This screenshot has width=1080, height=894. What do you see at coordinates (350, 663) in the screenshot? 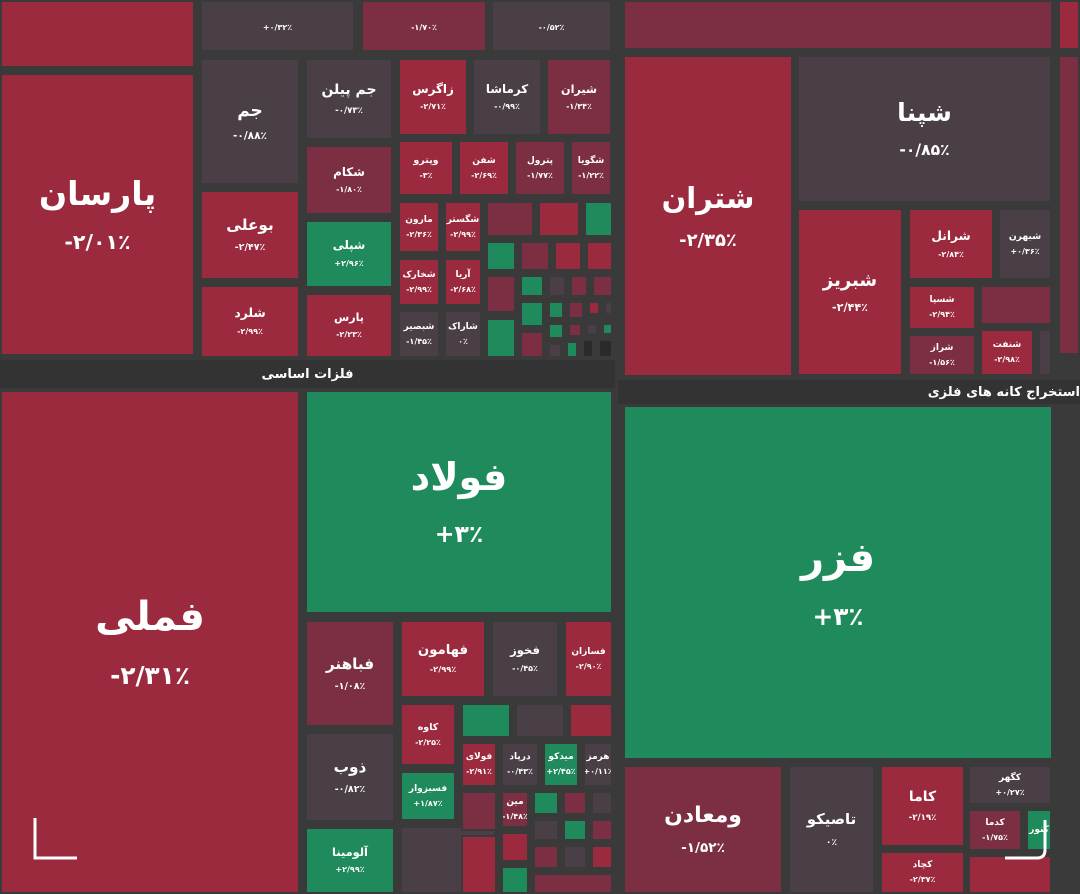
I see `stock-name: فباهنر` at bounding box center [350, 663].